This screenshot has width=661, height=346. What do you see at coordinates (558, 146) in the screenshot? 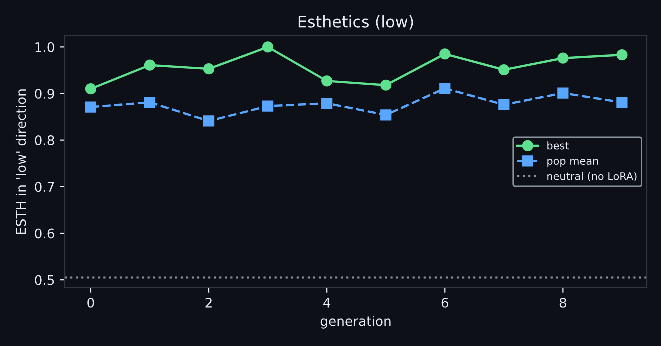
I see `legend-label: best` at bounding box center [558, 146].